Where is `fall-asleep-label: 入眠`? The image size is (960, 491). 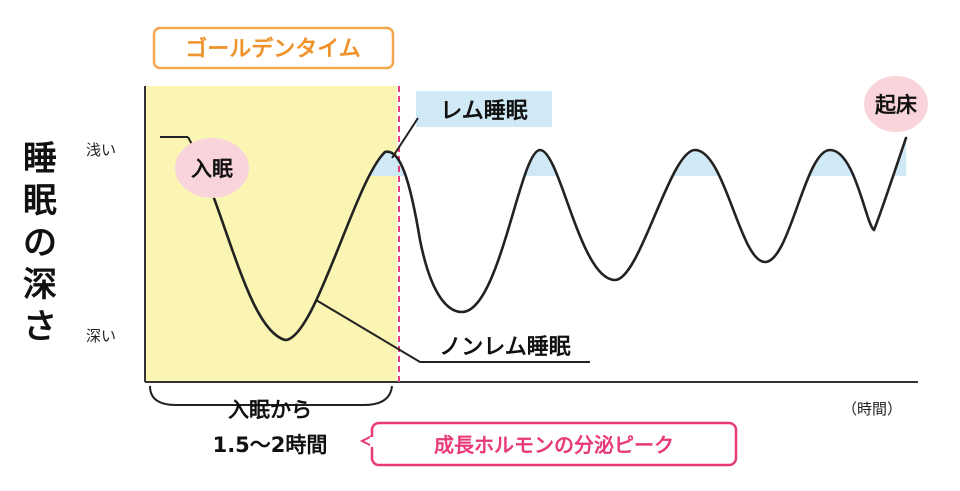
fall-asleep-label: 入眠 is located at coordinates (212, 169).